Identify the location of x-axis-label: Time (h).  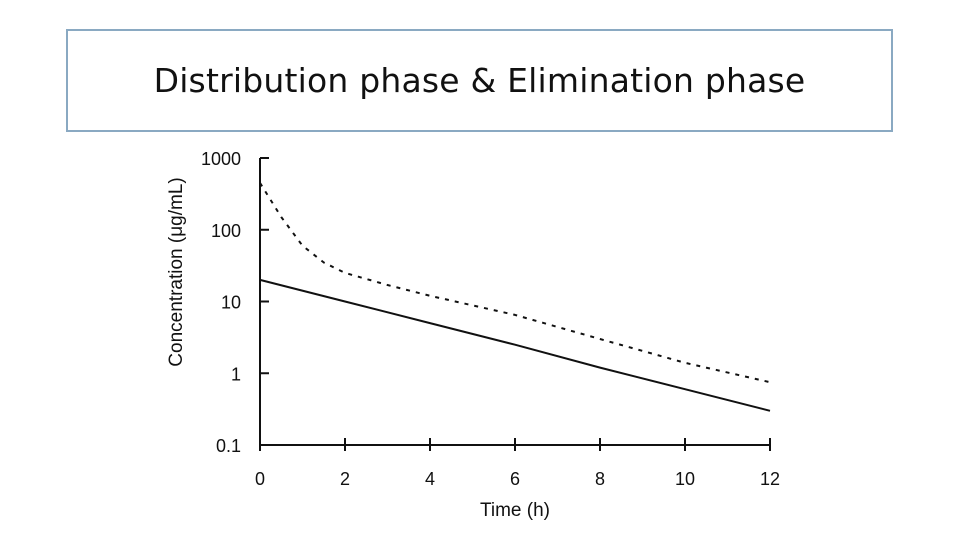
(515, 510).